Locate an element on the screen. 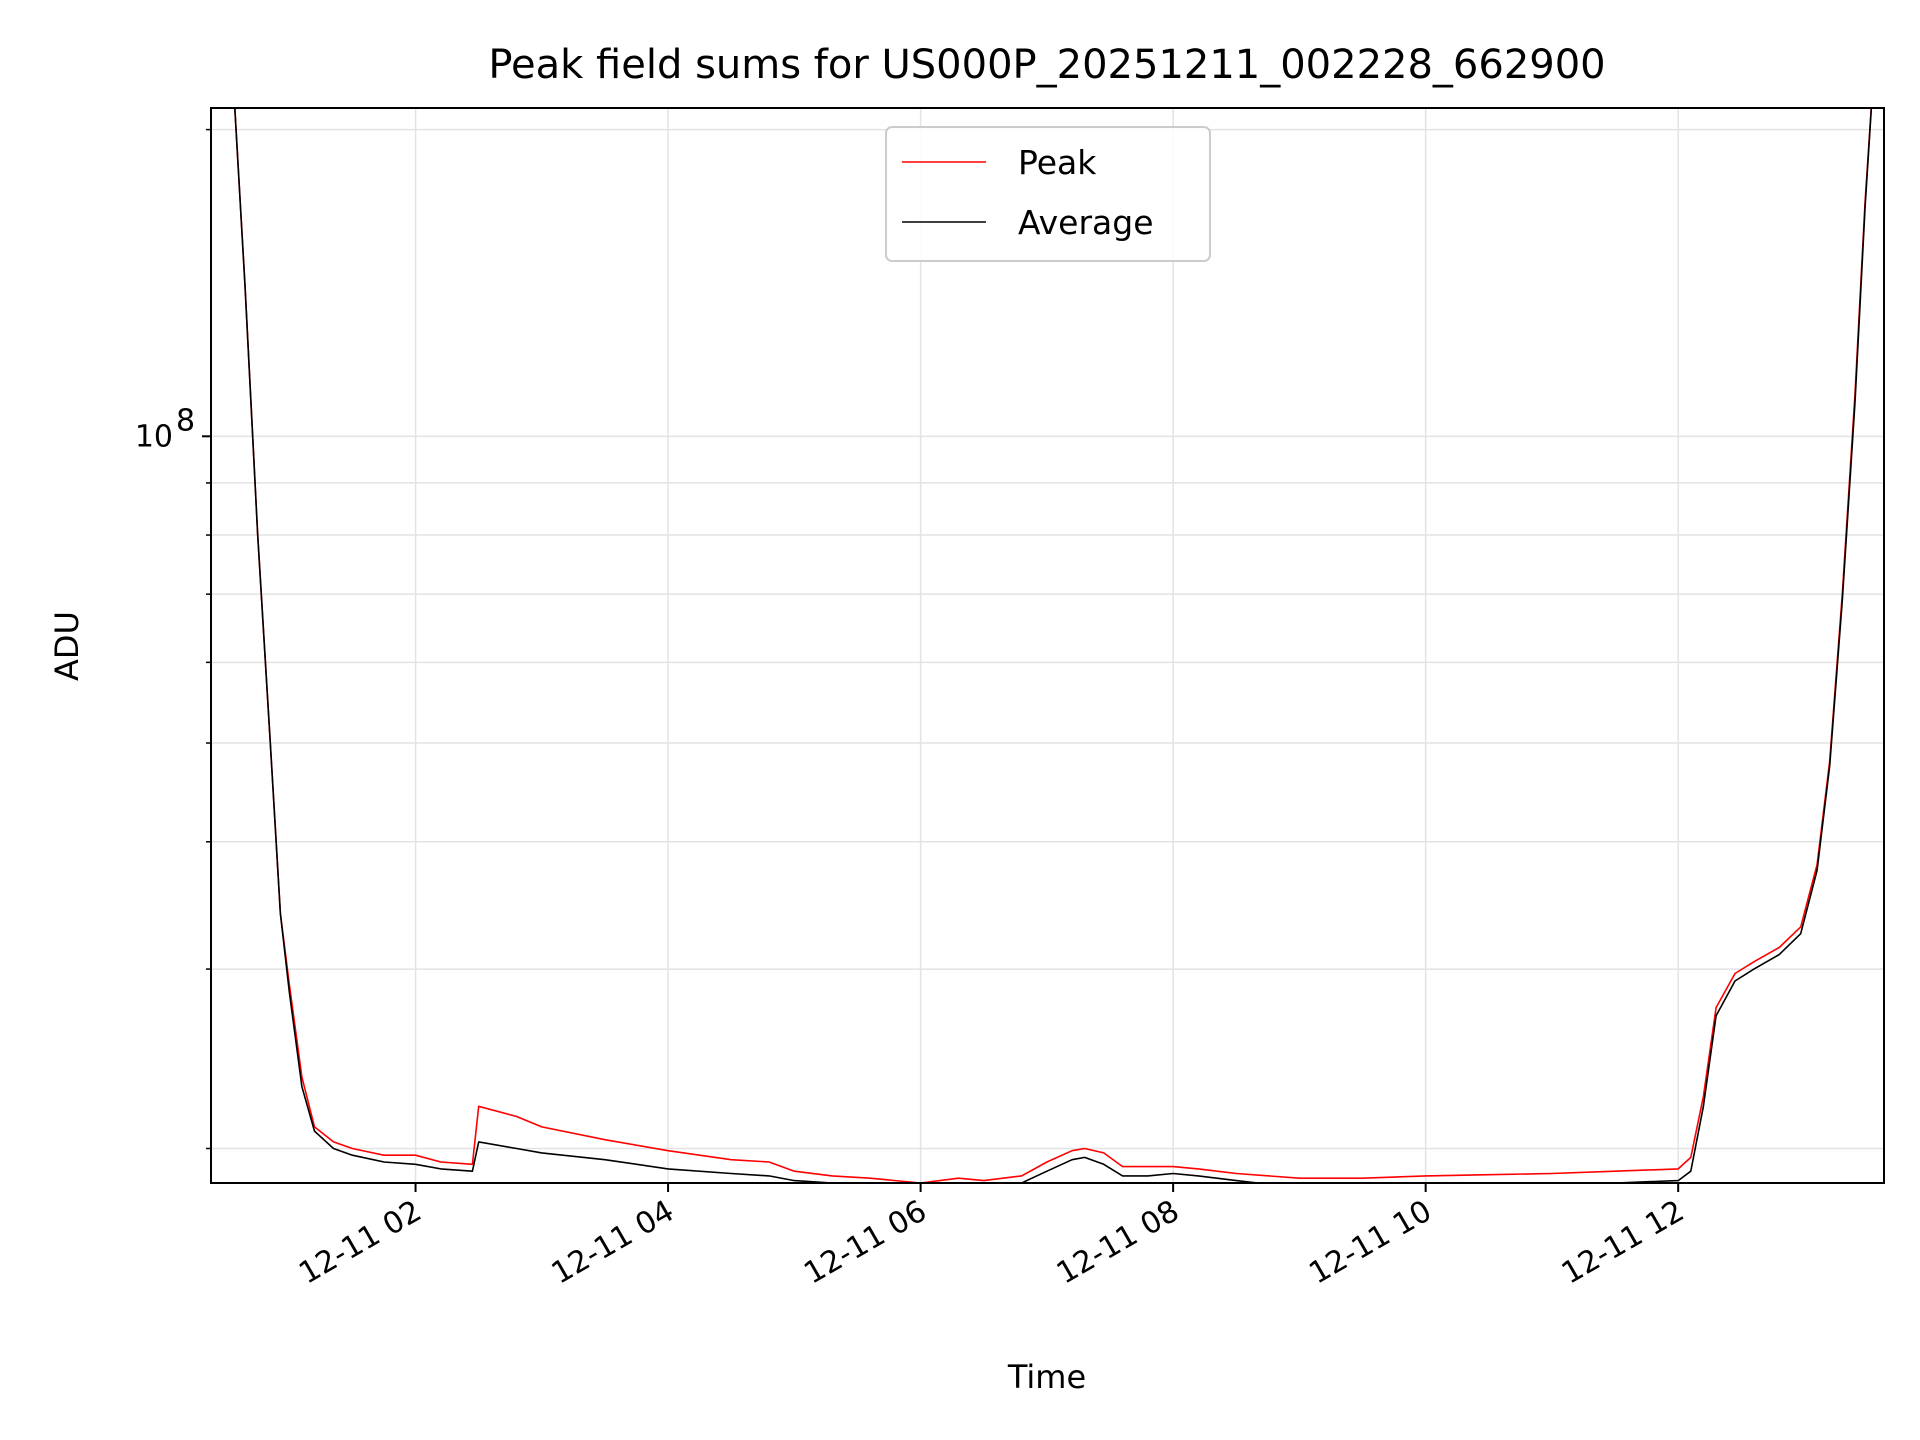  legend-box is located at coordinates (1048, 194).